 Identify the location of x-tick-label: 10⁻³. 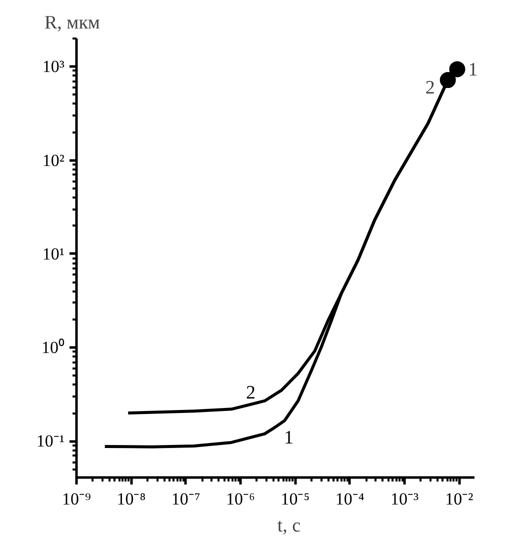
(404, 499).